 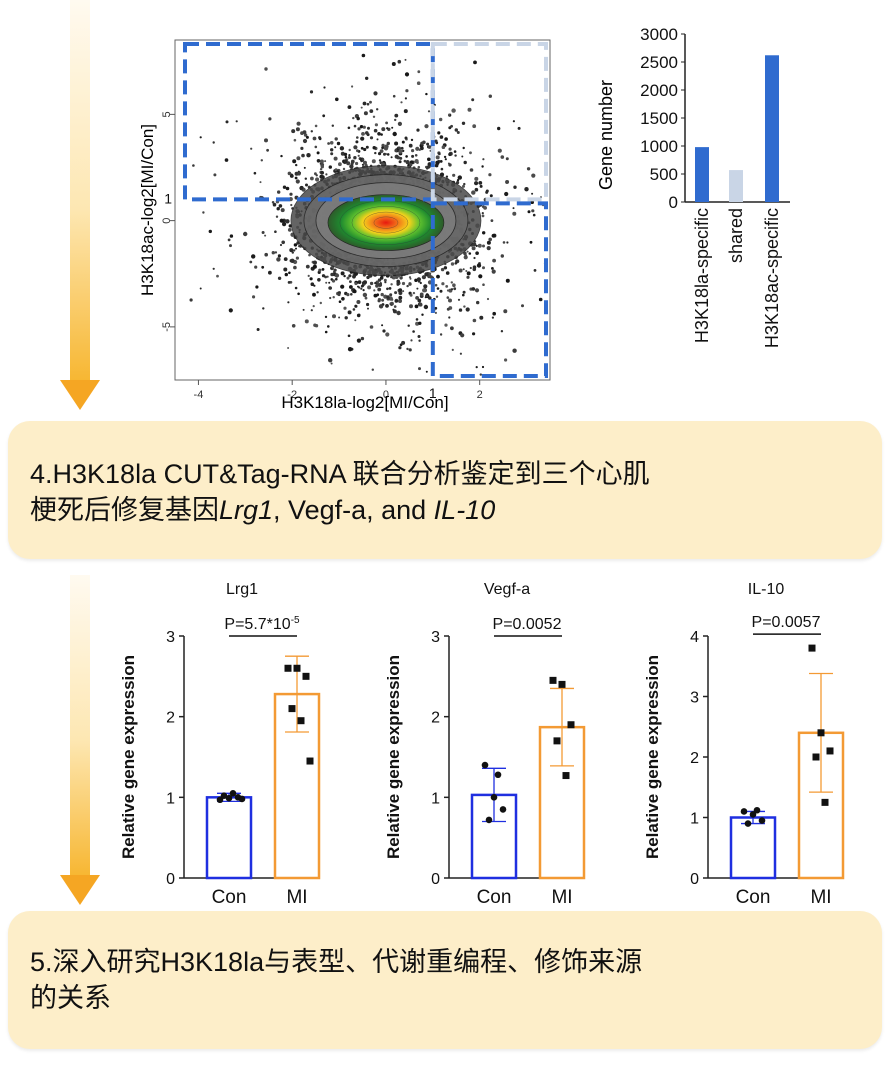 What do you see at coordinates (659, 62) in the screenshot?
I see `gene-number-y-tick-label: 2500` at bounding box center [659, 62].